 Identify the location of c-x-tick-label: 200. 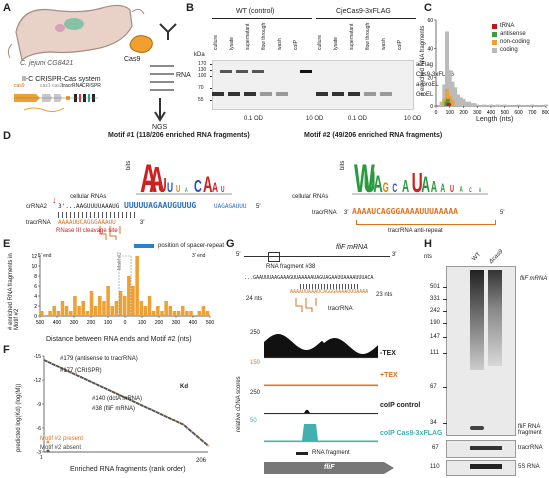
(463, 113).